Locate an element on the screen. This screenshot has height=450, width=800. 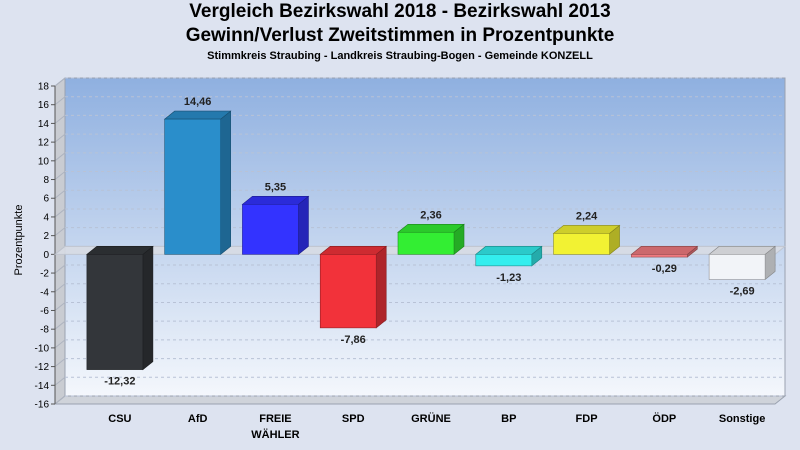
y-tick-label: -12 is located at coordinates (42, 367).